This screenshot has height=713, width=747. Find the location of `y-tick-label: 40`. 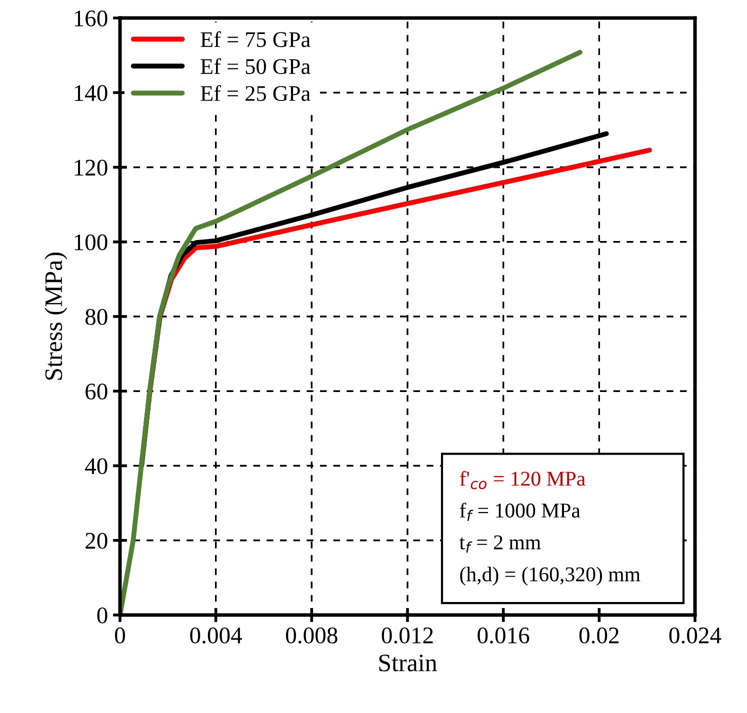

y-tick-label: 40 is located at coordinates (96, 466).